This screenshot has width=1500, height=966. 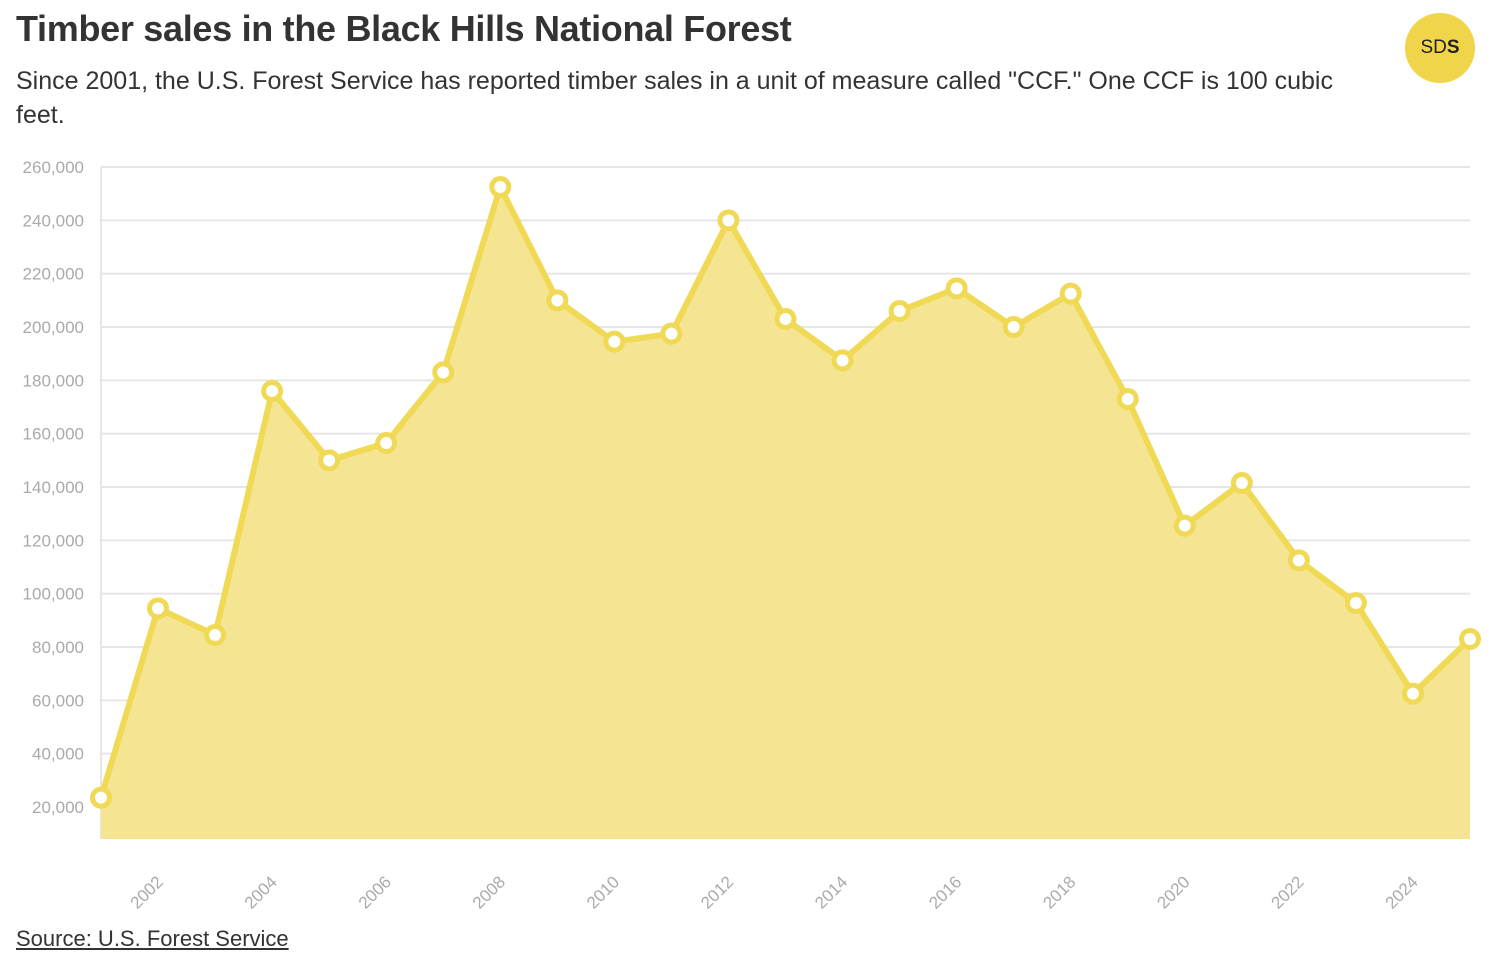 What do you see at coordinates (53, 380) in the screenshot?
I see `y-tick-label: 180,000` at bounding box center [53, 380].